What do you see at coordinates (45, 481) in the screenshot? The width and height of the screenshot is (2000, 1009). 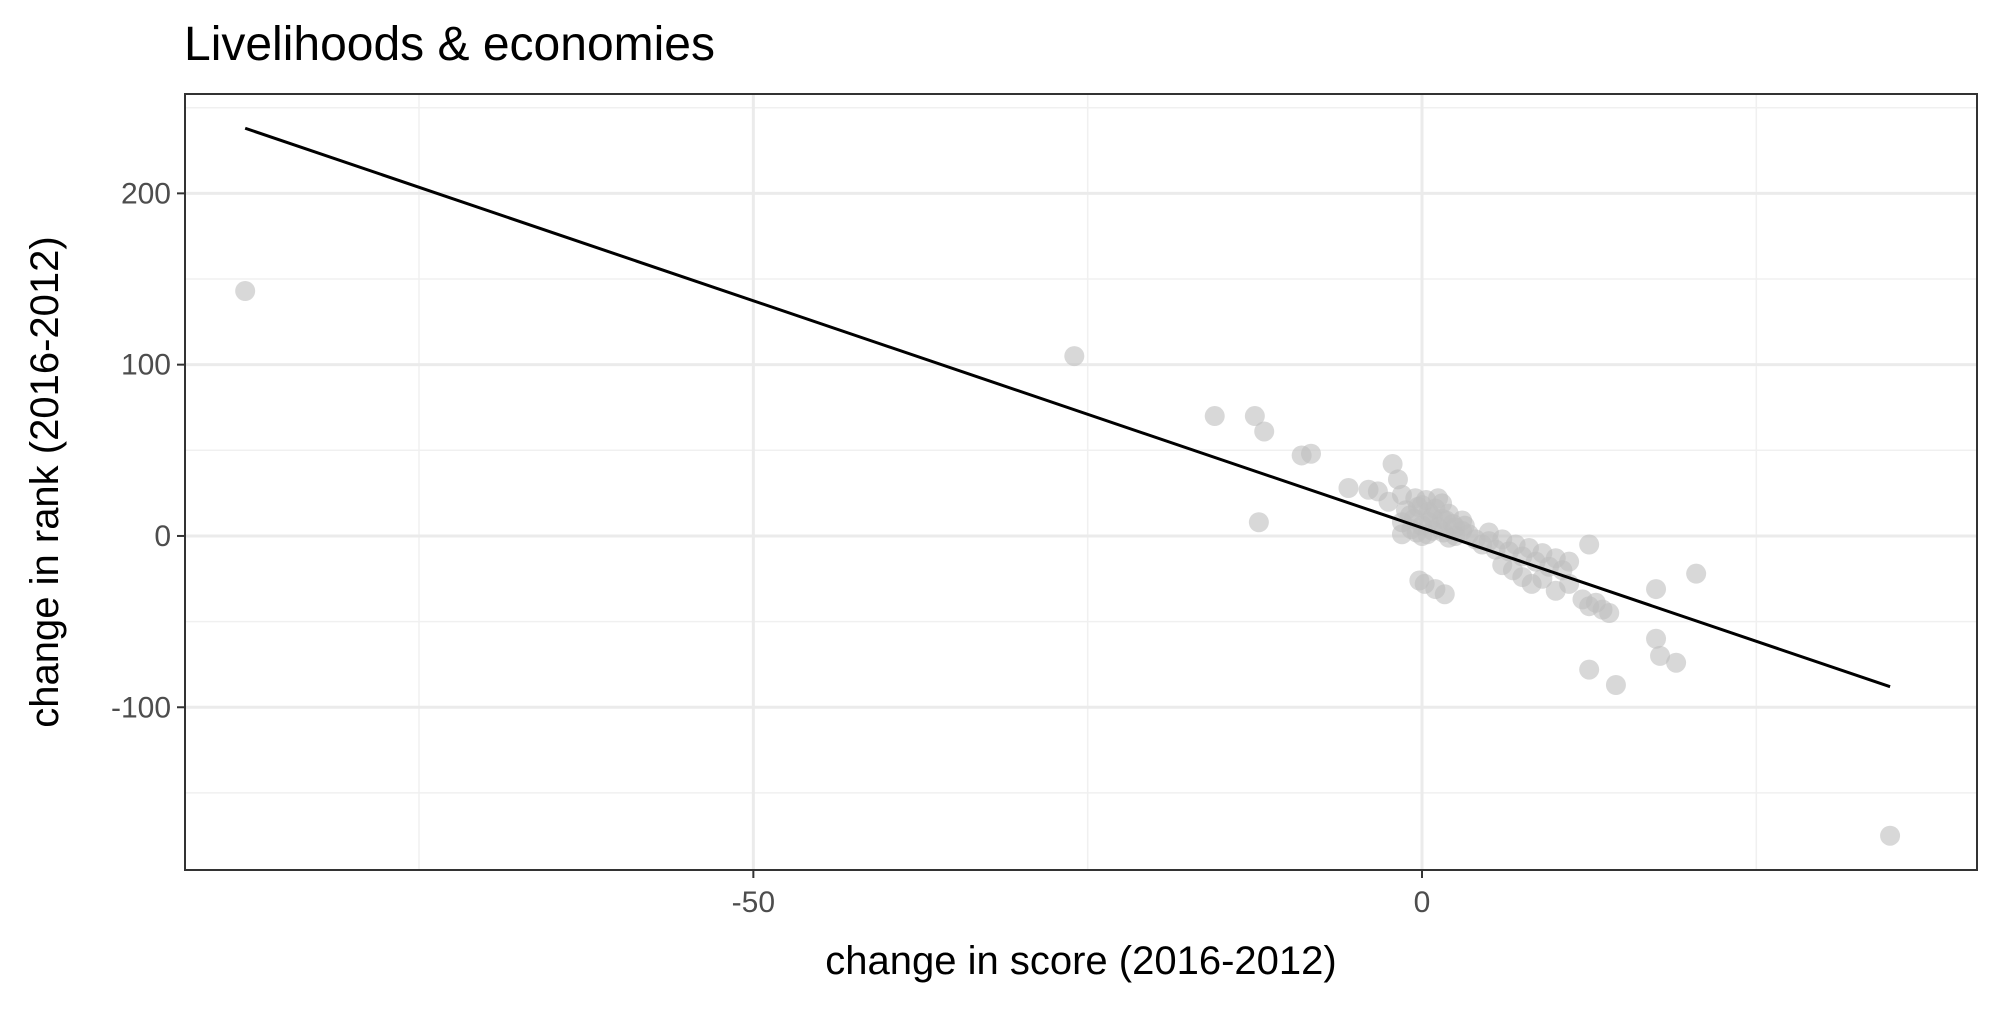 I see `y-axis-title: change in rank (2016-2012)` at bounding box center [45, 481].